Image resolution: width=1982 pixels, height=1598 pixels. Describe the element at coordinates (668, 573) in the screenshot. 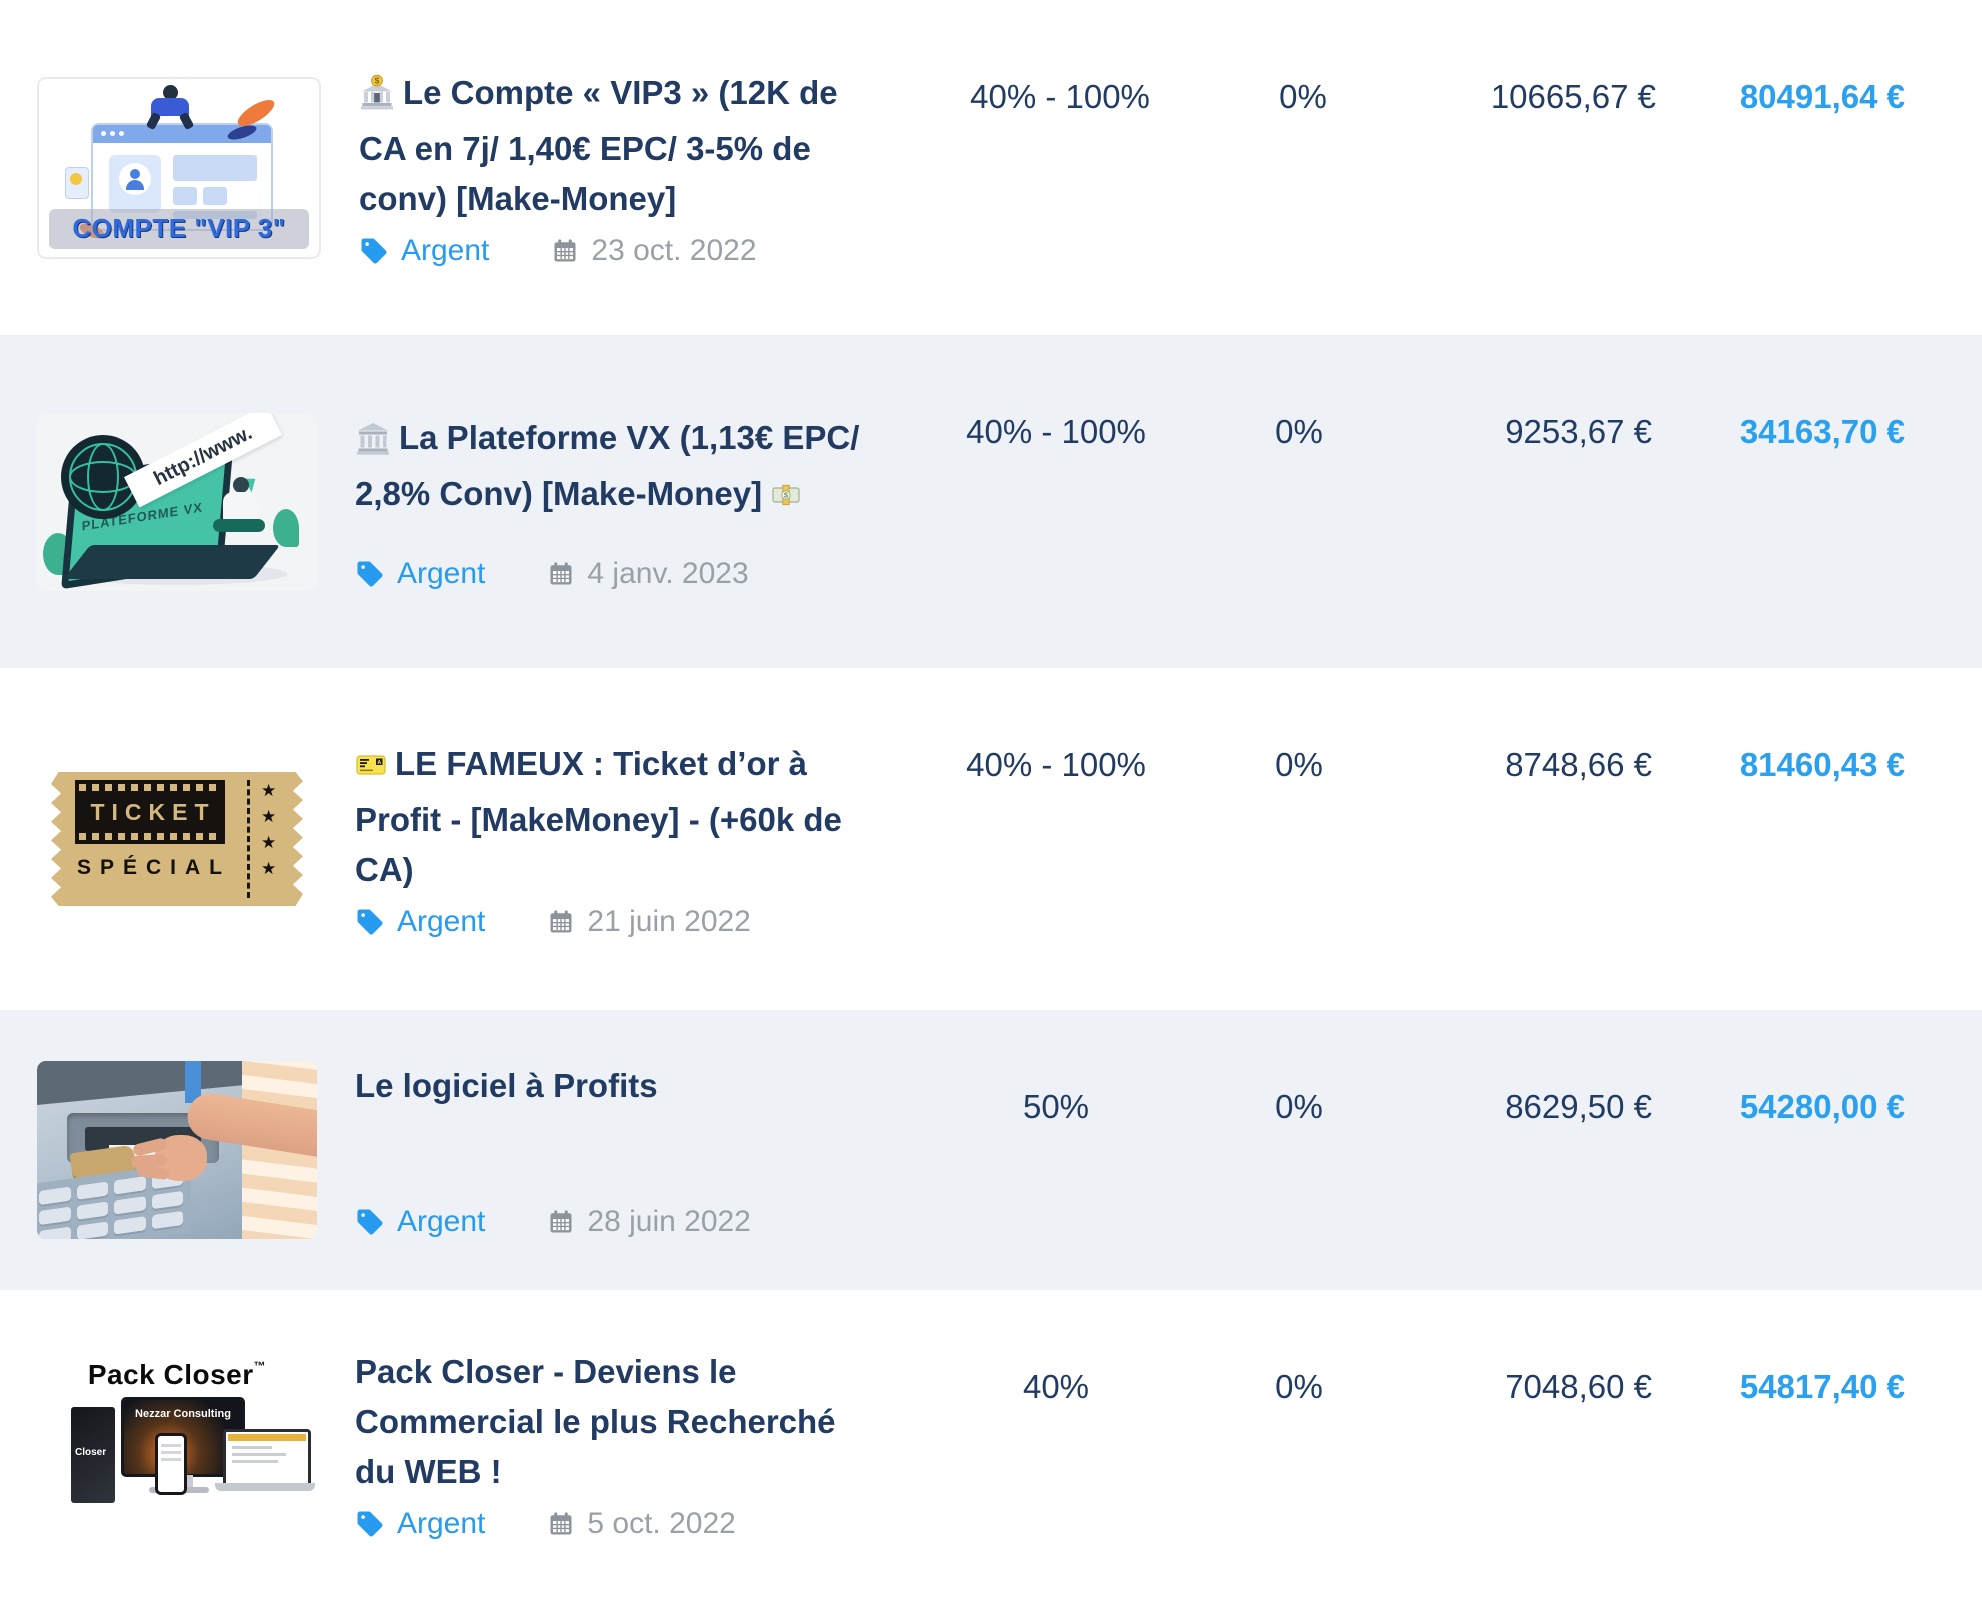

I see `publish-date-label: 4 janv. 2023` at that location.